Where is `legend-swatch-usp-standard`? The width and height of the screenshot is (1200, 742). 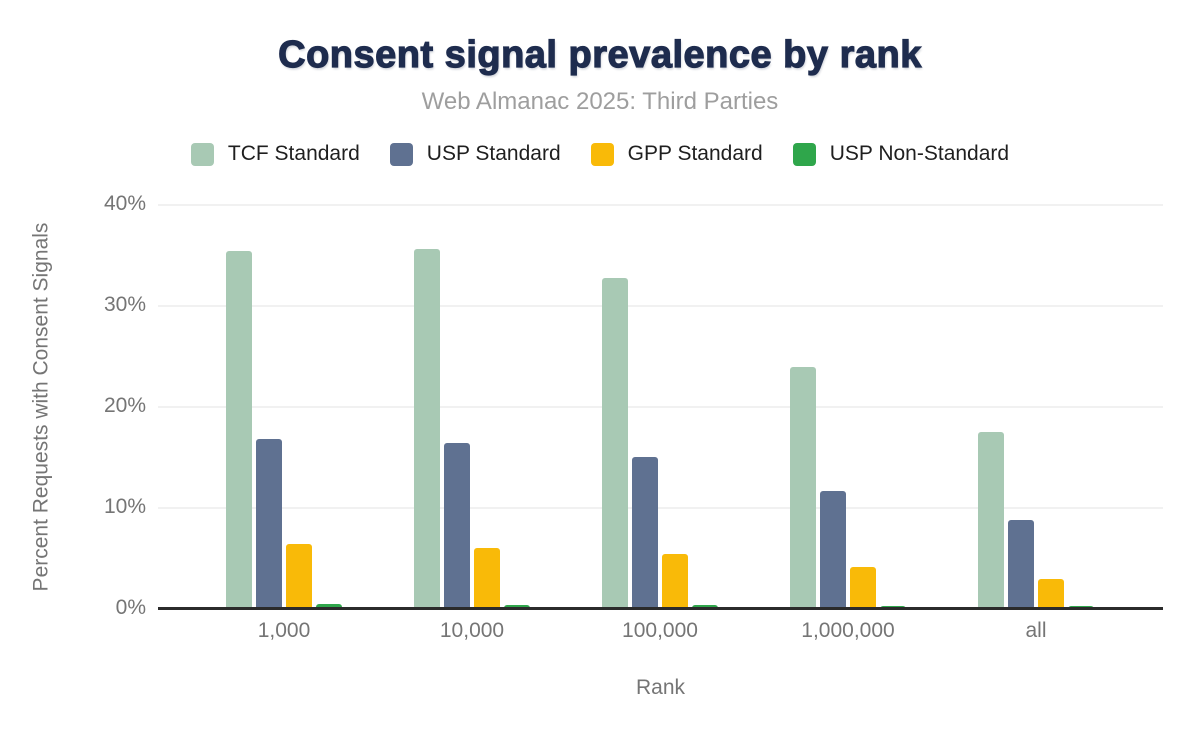
legend-swatch-usp-standard is located at coordinates (401, 154).